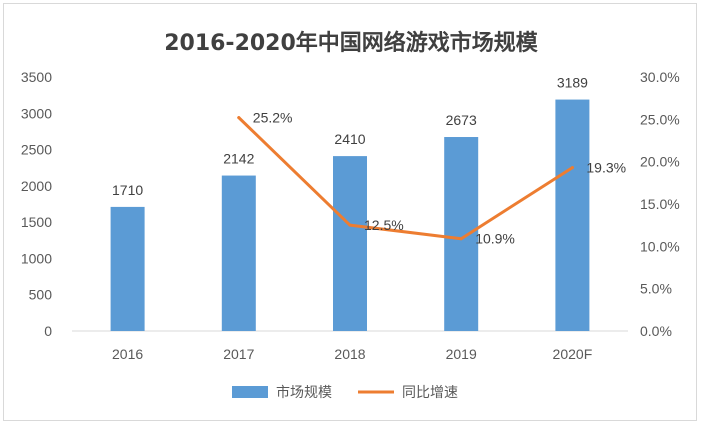 The height and width of the screenshot is (428, 702). I want to click on bar-value-label: 2142, so click(238, 159).